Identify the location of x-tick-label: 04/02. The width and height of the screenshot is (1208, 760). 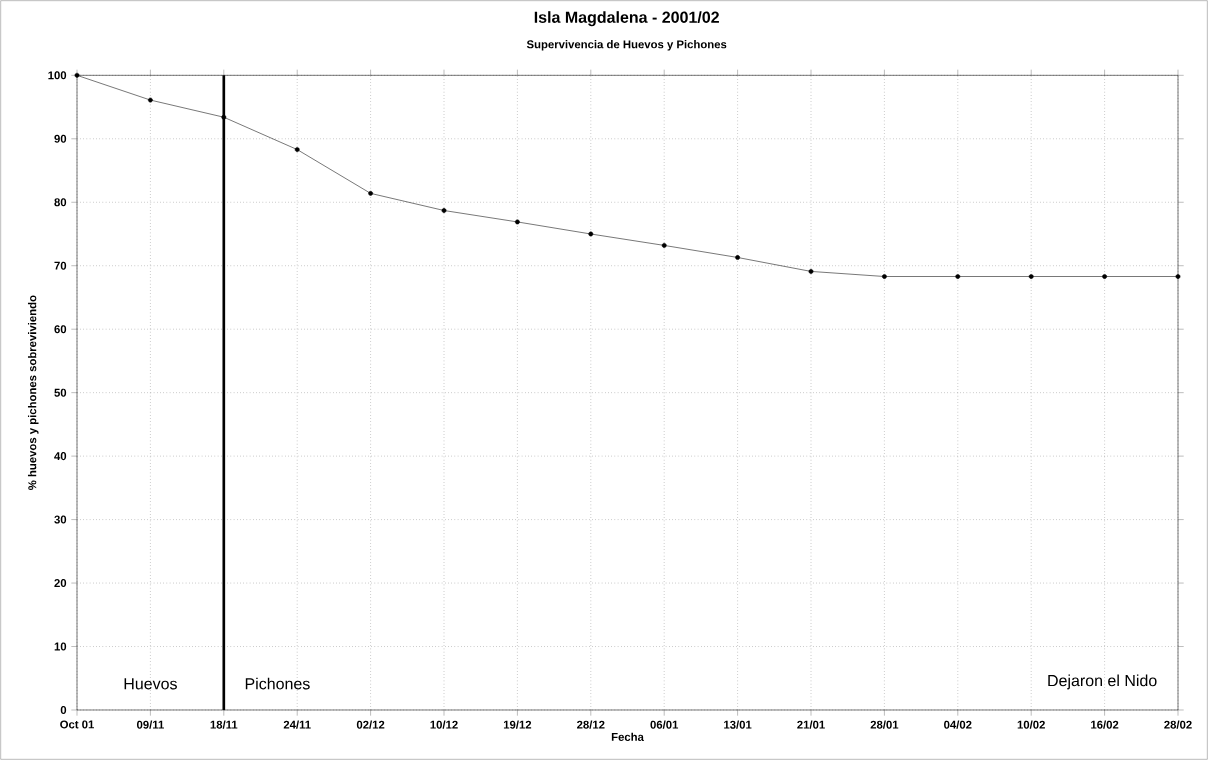
(958, 724).